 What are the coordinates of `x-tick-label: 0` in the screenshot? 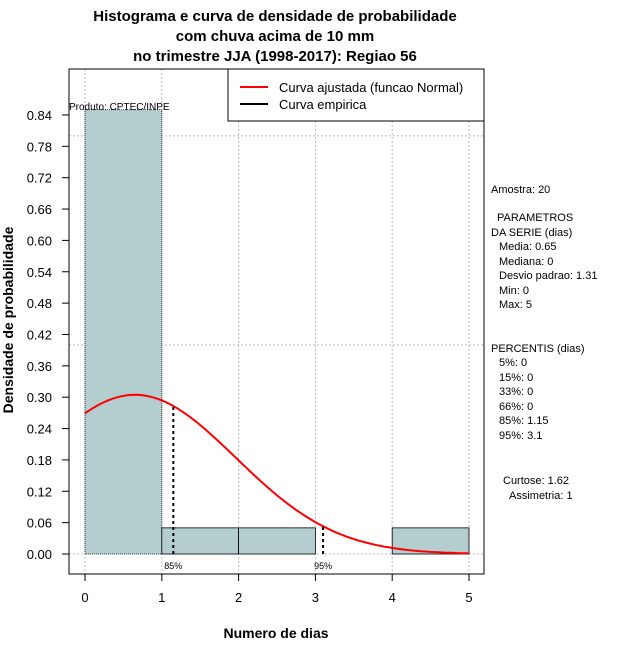 It's located at (84, 597).